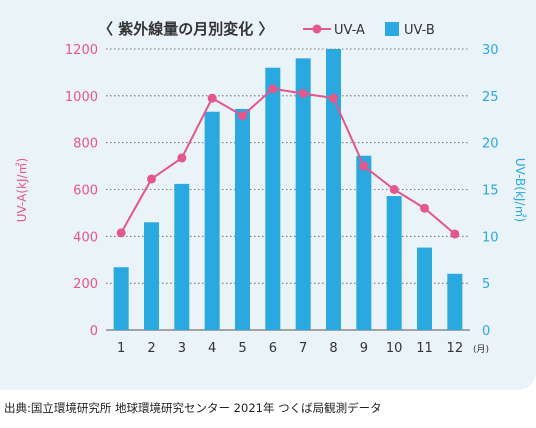 Image resolution: width=536 pixels, height=428 pixels. What do you see at coordinates (85, 284) in the screenshot?
I see `left-tick-label: 200` at bounding box center [85, 284].